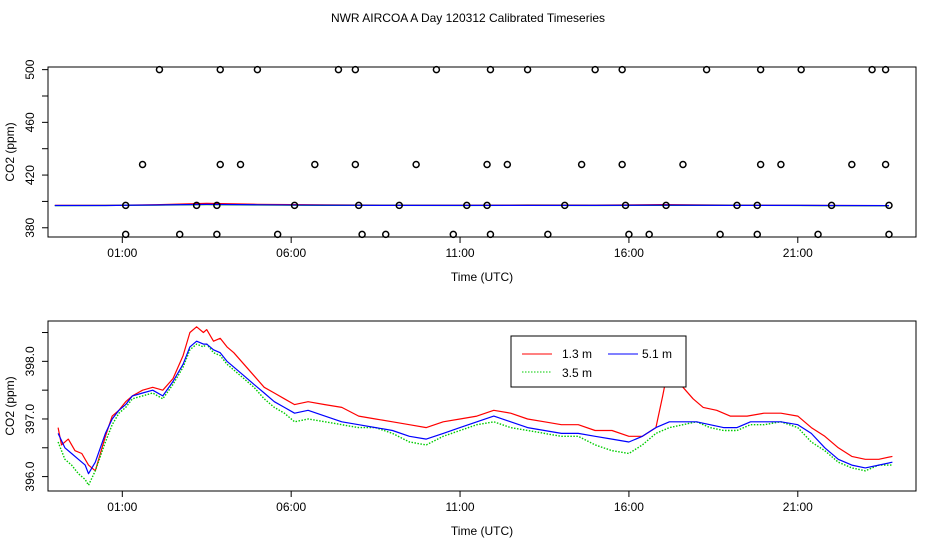 This screenshot has height=540, width=936. I want to click on top-x-tick-label: 21:00, so click(798, 253).